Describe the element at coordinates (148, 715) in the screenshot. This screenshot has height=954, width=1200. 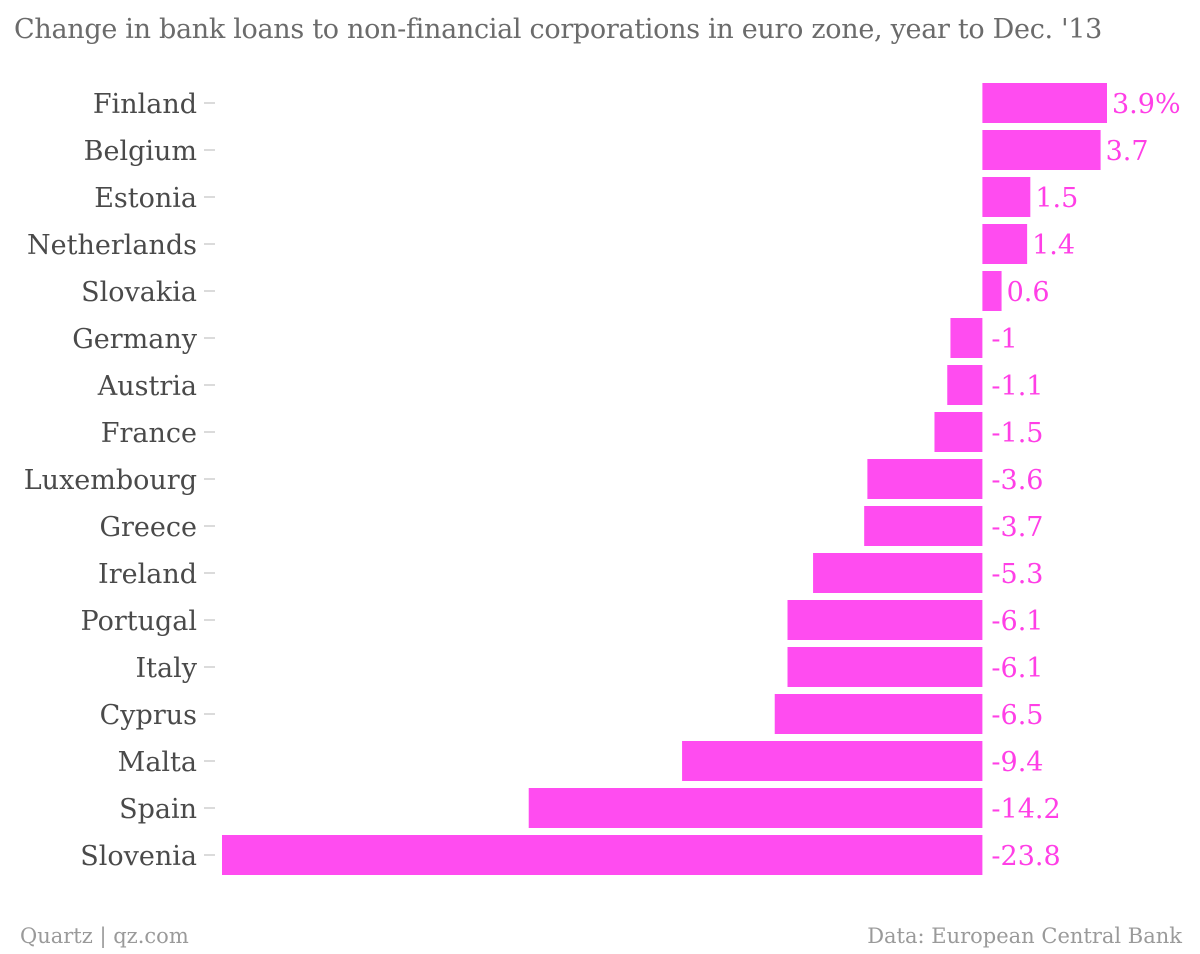
I see `category-label: Cyprus` at that location.